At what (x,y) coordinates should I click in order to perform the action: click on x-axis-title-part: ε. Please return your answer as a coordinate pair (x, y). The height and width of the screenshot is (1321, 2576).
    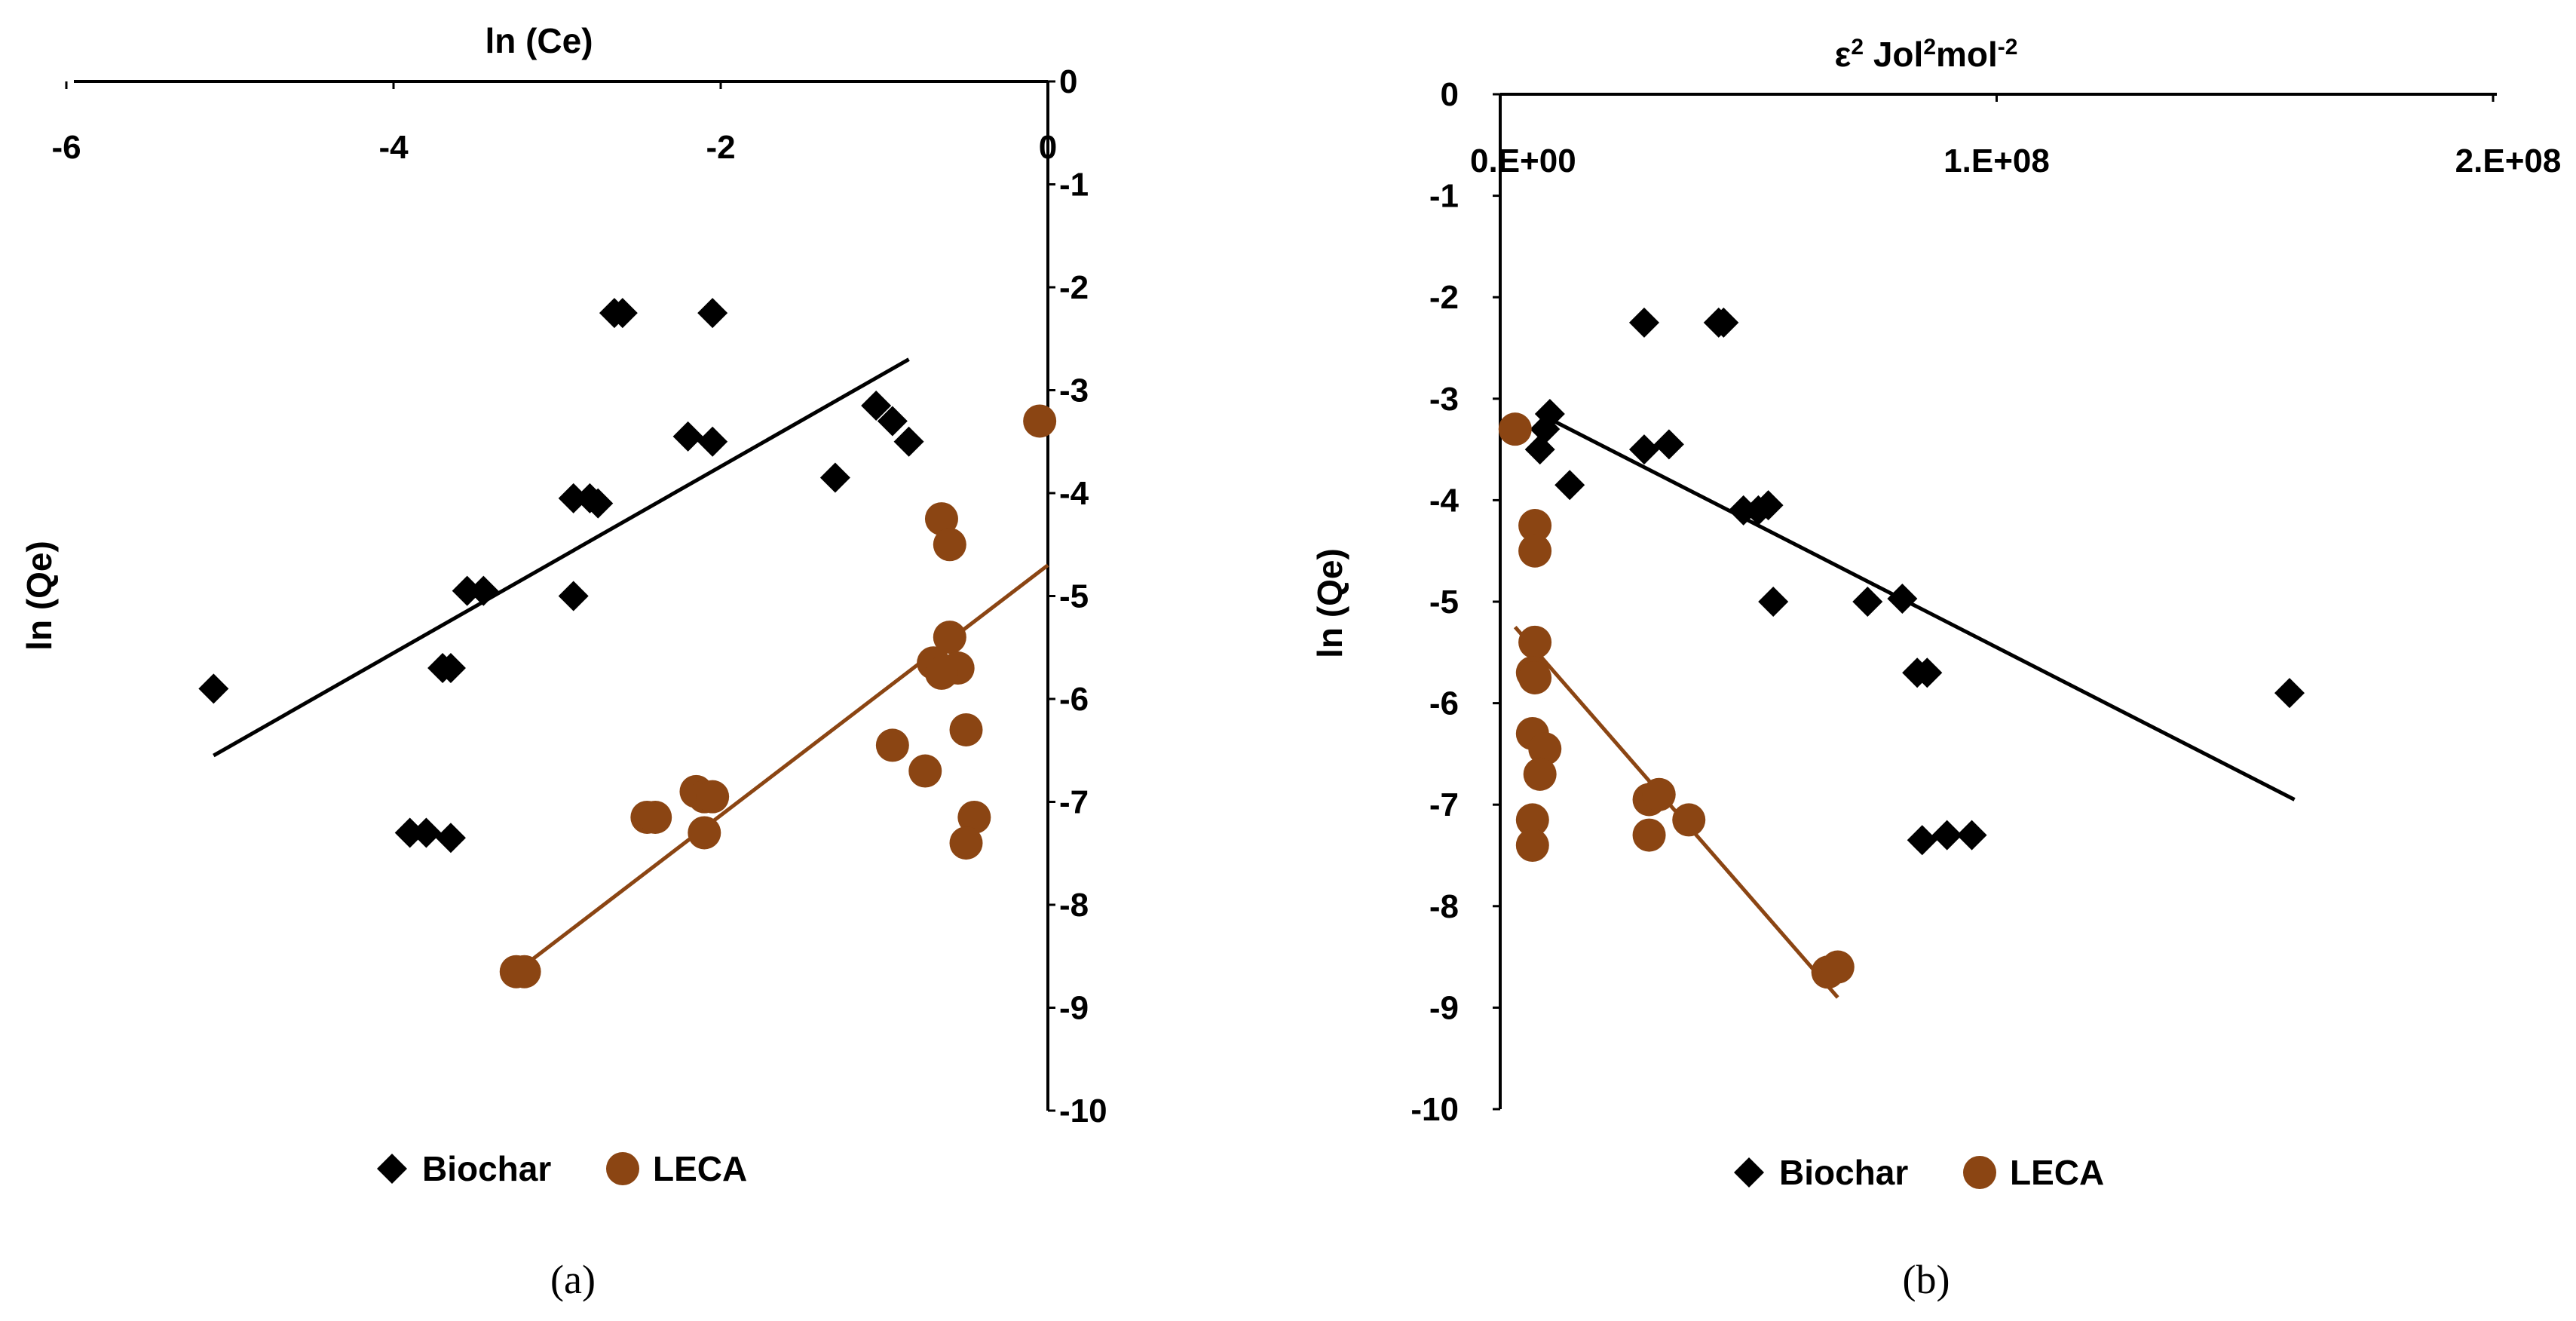
    Looking at the image, I should click on (1843, 55).